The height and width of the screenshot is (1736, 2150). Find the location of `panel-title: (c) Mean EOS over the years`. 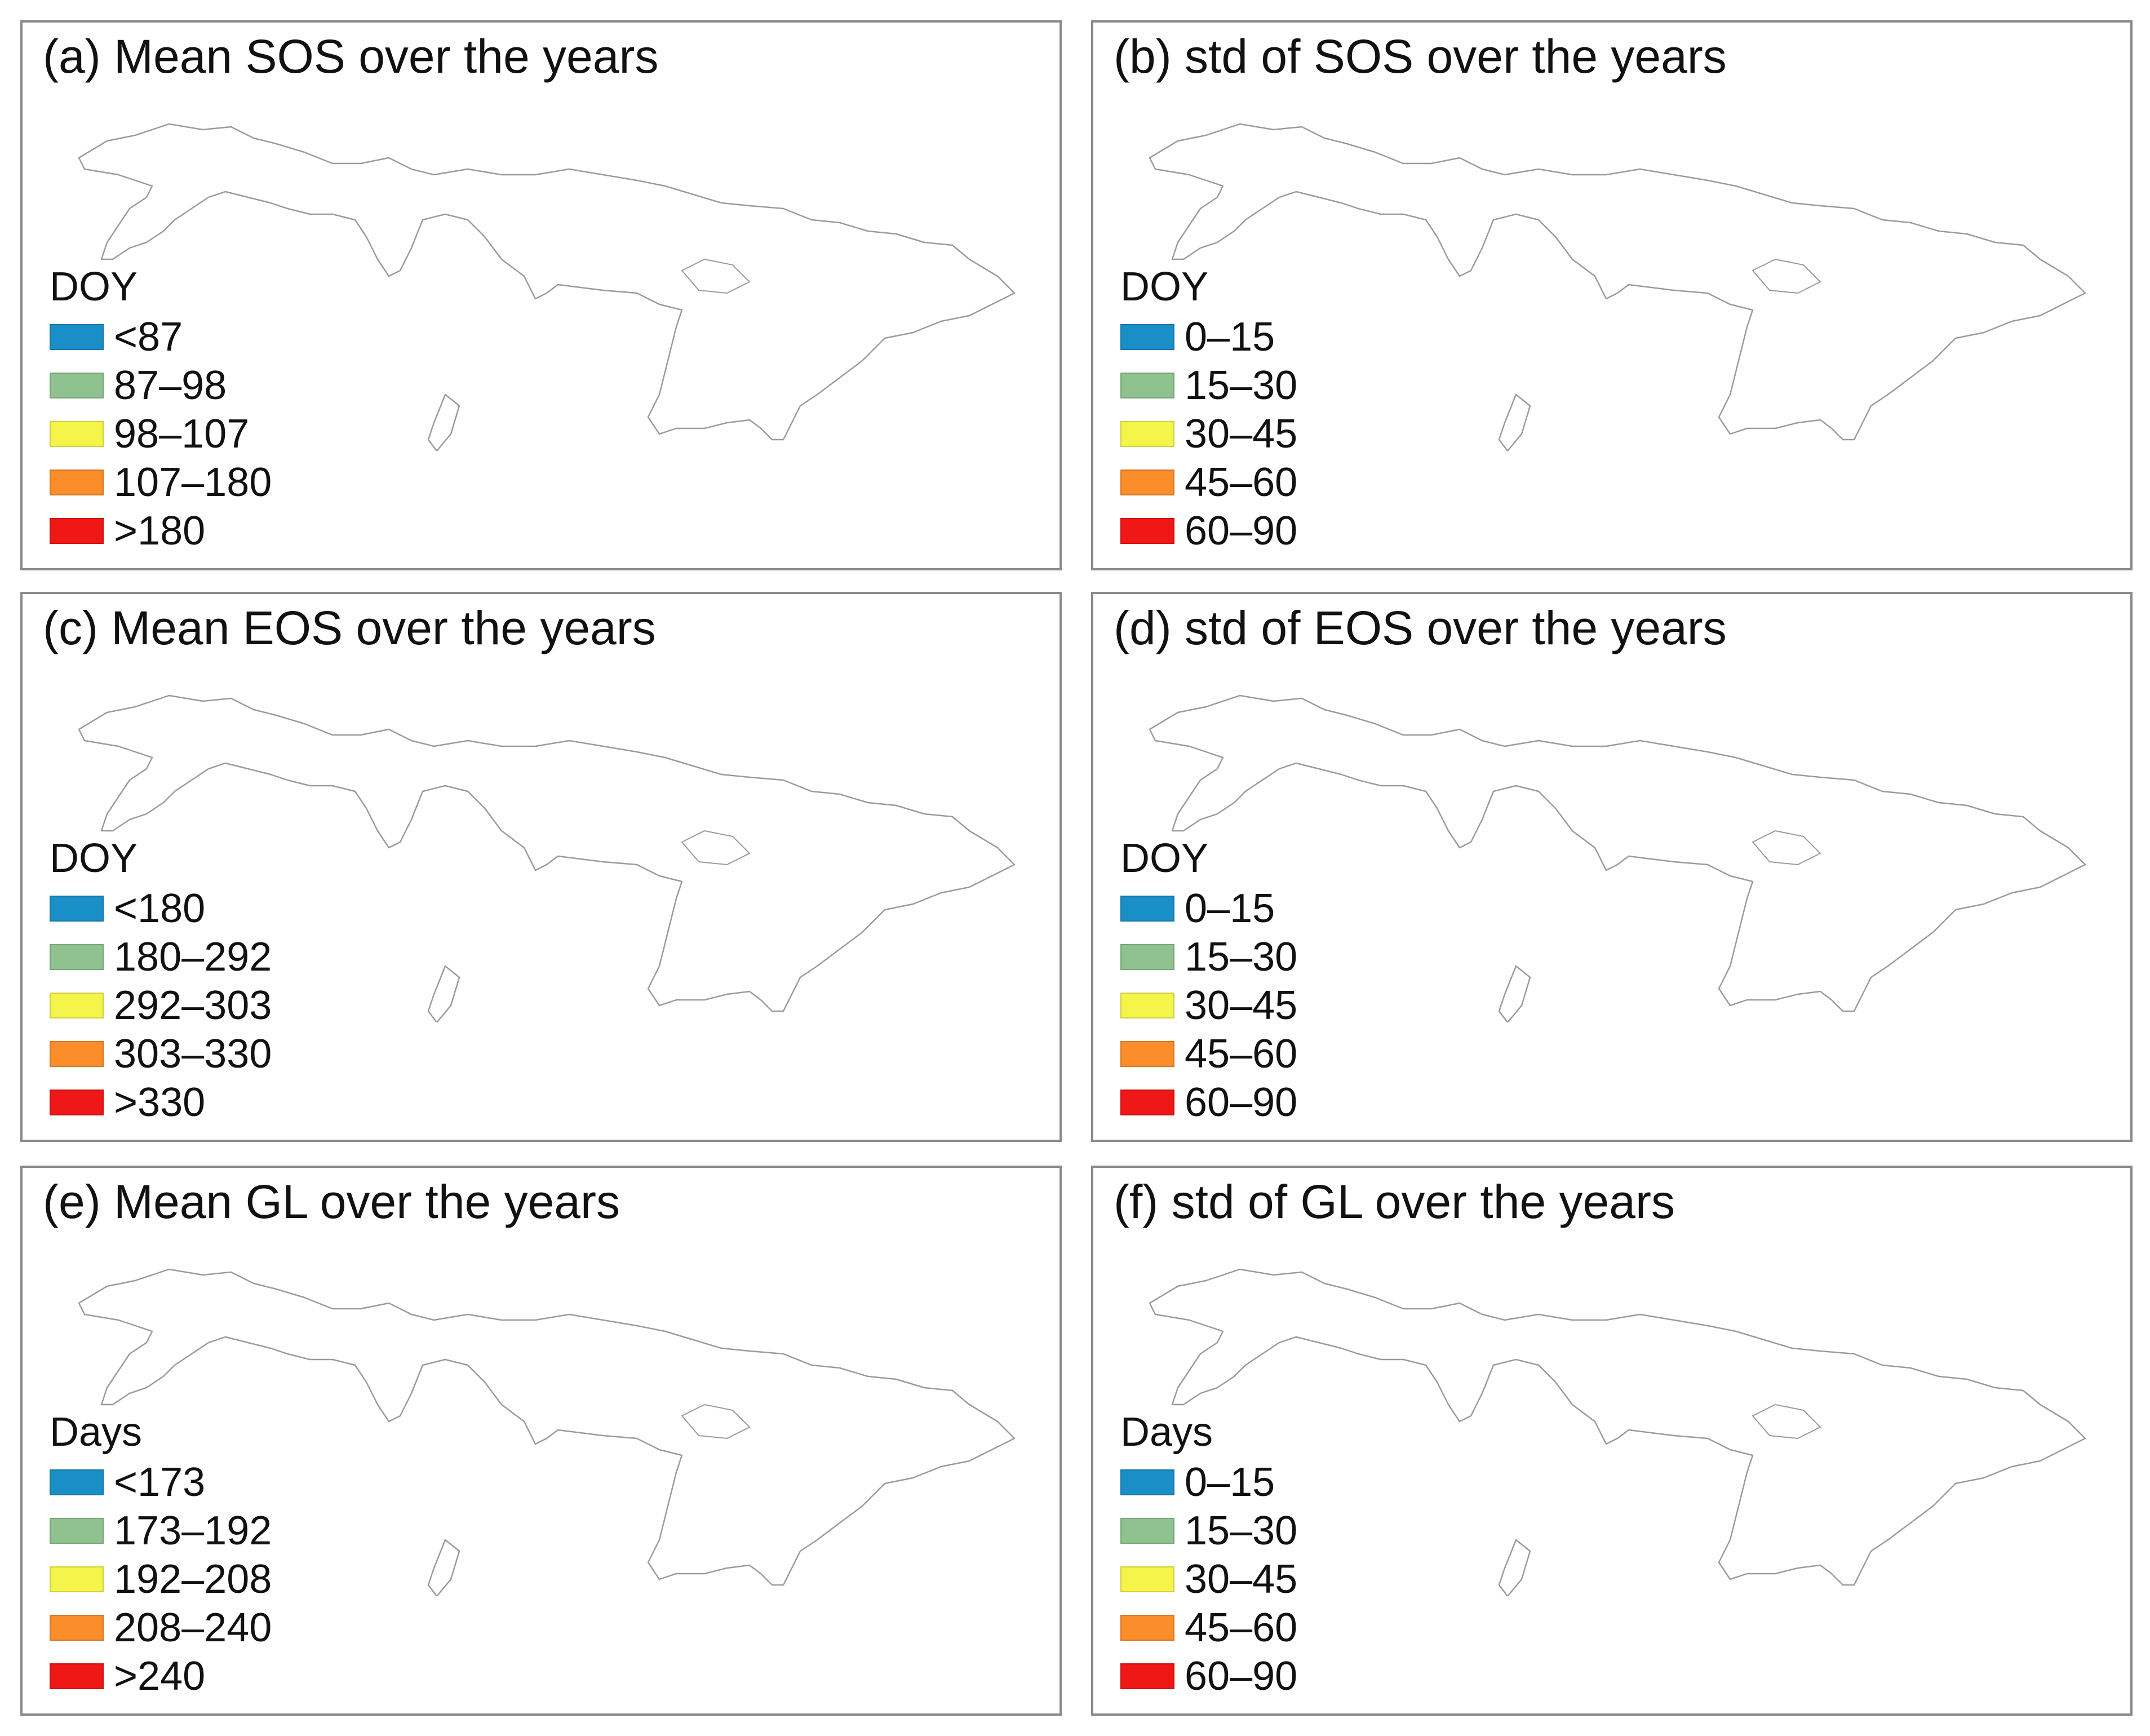

panel-title: (c) Mean EOS over the years is located at coordinates (349, 627).